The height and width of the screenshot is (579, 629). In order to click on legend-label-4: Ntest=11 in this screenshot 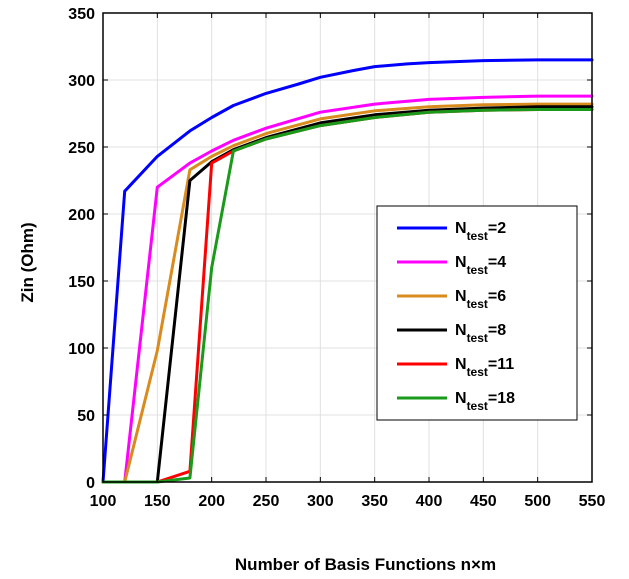, I will do `click(484, 367)`.